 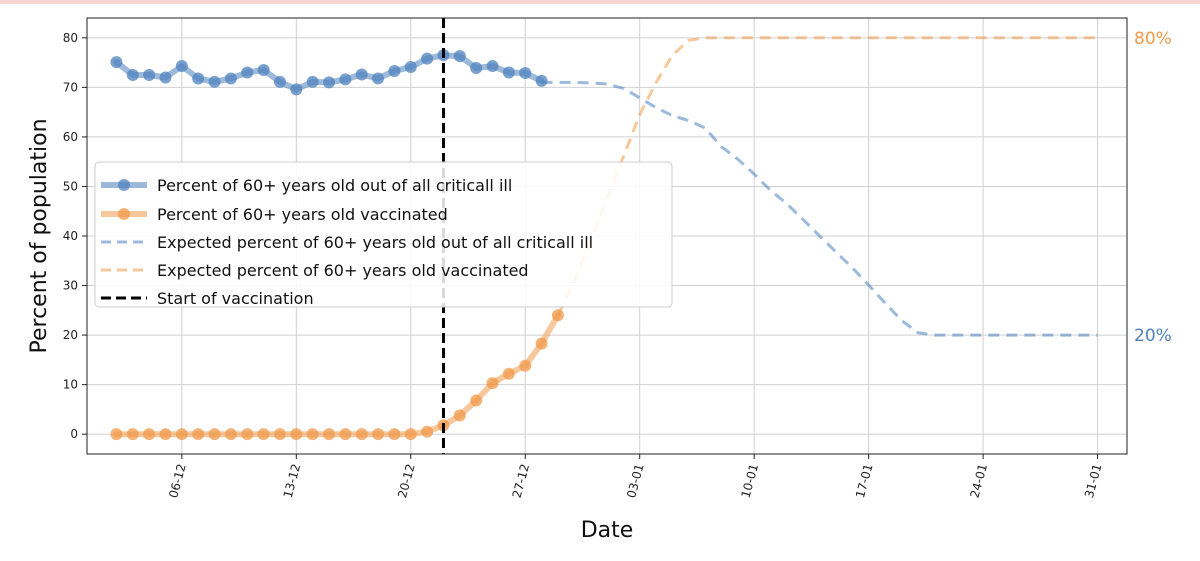 What do you see at coordinates (292, 480) in the screenshot?
I see `x-tick-label: 13-12` at bounding box center [292, 480].